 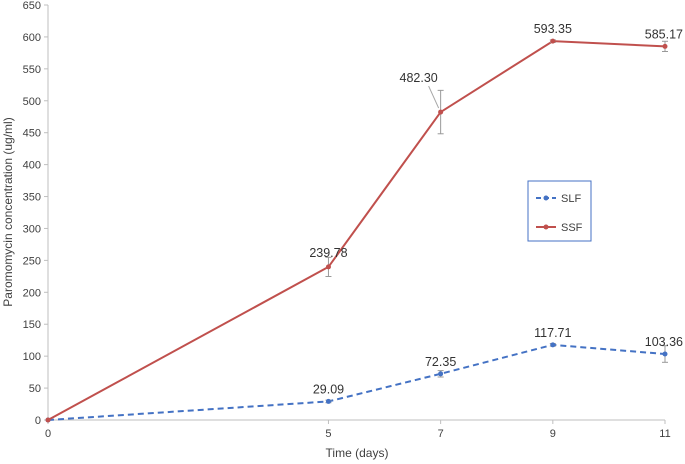 I want to click on x-axis-title: Time (days), so click(x=357, y=453).